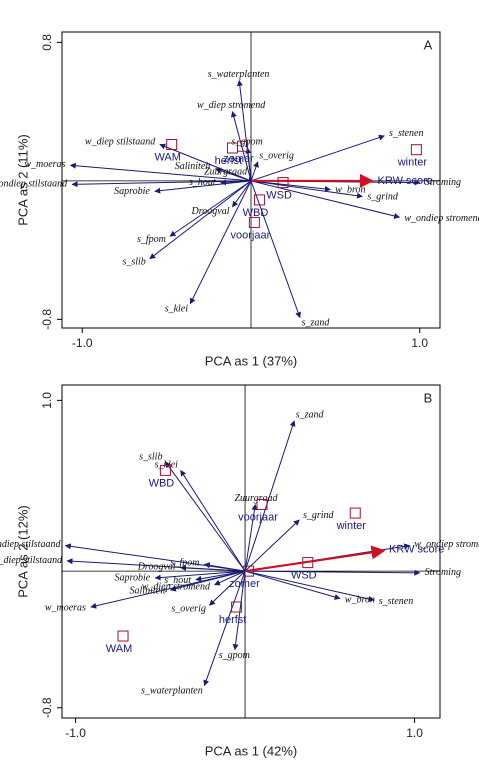 Image resolution: width=479 pixels, height=780 pixels. I want to click on arrow-label: s_gpom, so click(234, 655).